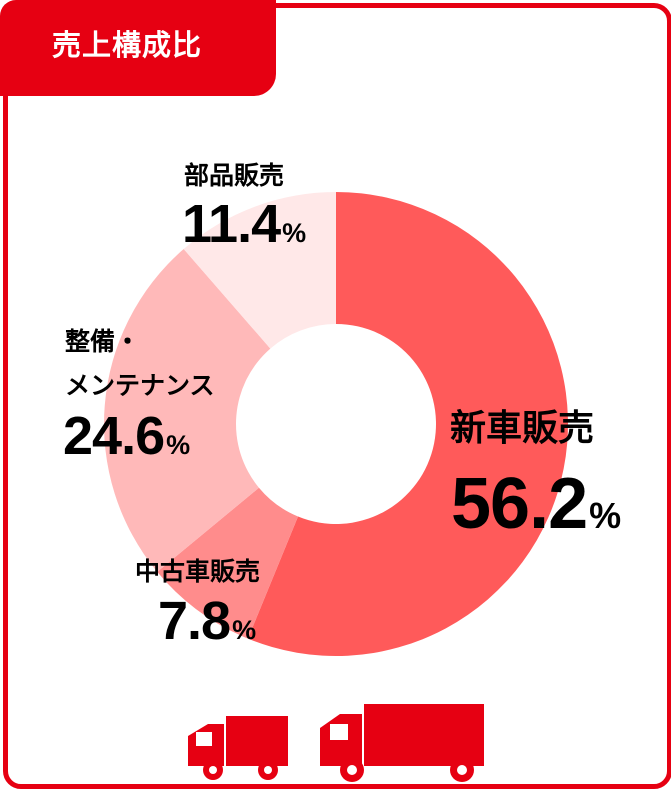  Describe the element at coordinates (238, 748) in the screenshot. I see `small-truck-icon` at that location.